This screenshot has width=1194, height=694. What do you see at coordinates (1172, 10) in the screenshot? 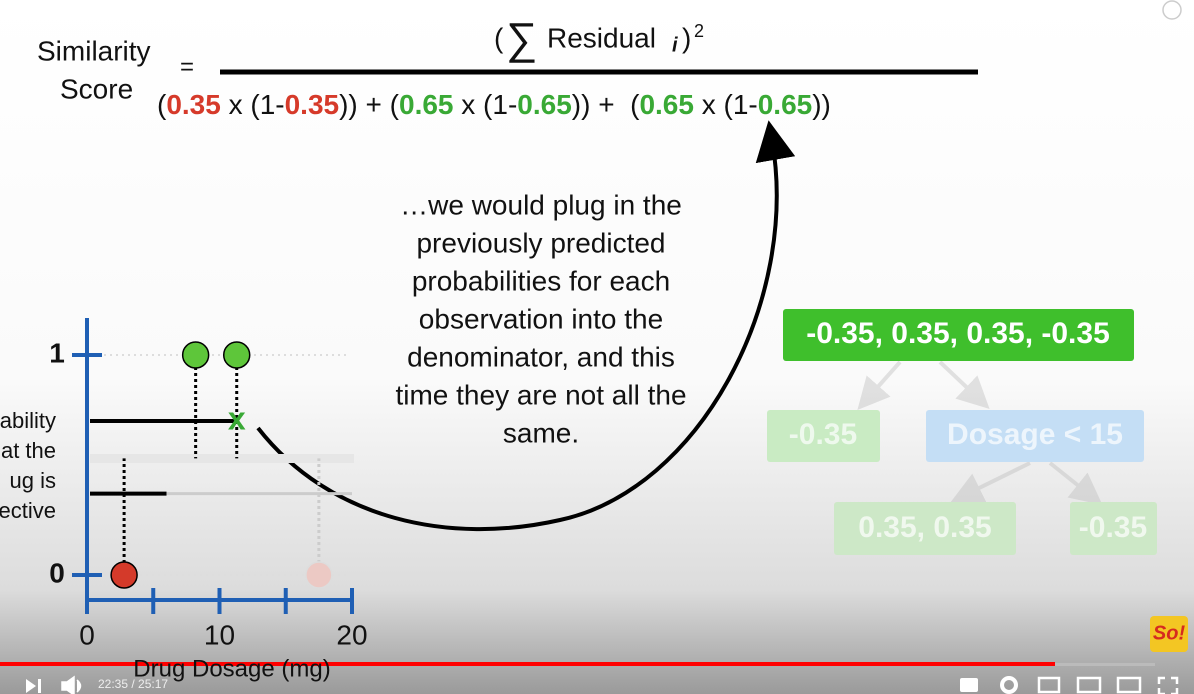
I see `info-button` at bounding box center [1172, 10].